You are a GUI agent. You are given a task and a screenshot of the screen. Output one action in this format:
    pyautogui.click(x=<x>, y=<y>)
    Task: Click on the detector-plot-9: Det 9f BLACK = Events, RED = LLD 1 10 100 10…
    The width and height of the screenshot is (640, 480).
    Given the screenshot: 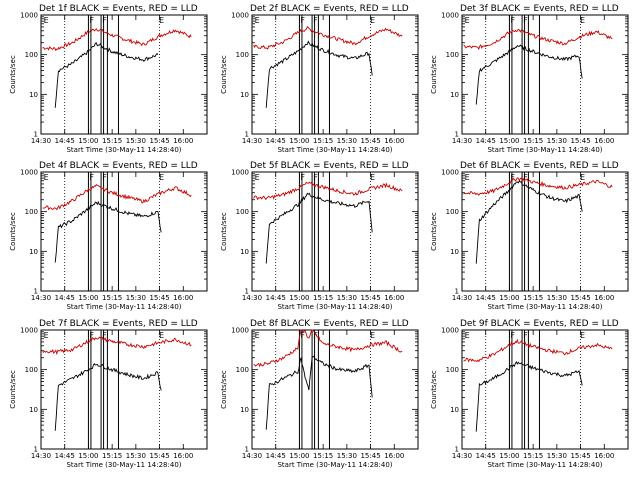 What is the action you would take?
    pyautogui.click(x=529, y=394)
    